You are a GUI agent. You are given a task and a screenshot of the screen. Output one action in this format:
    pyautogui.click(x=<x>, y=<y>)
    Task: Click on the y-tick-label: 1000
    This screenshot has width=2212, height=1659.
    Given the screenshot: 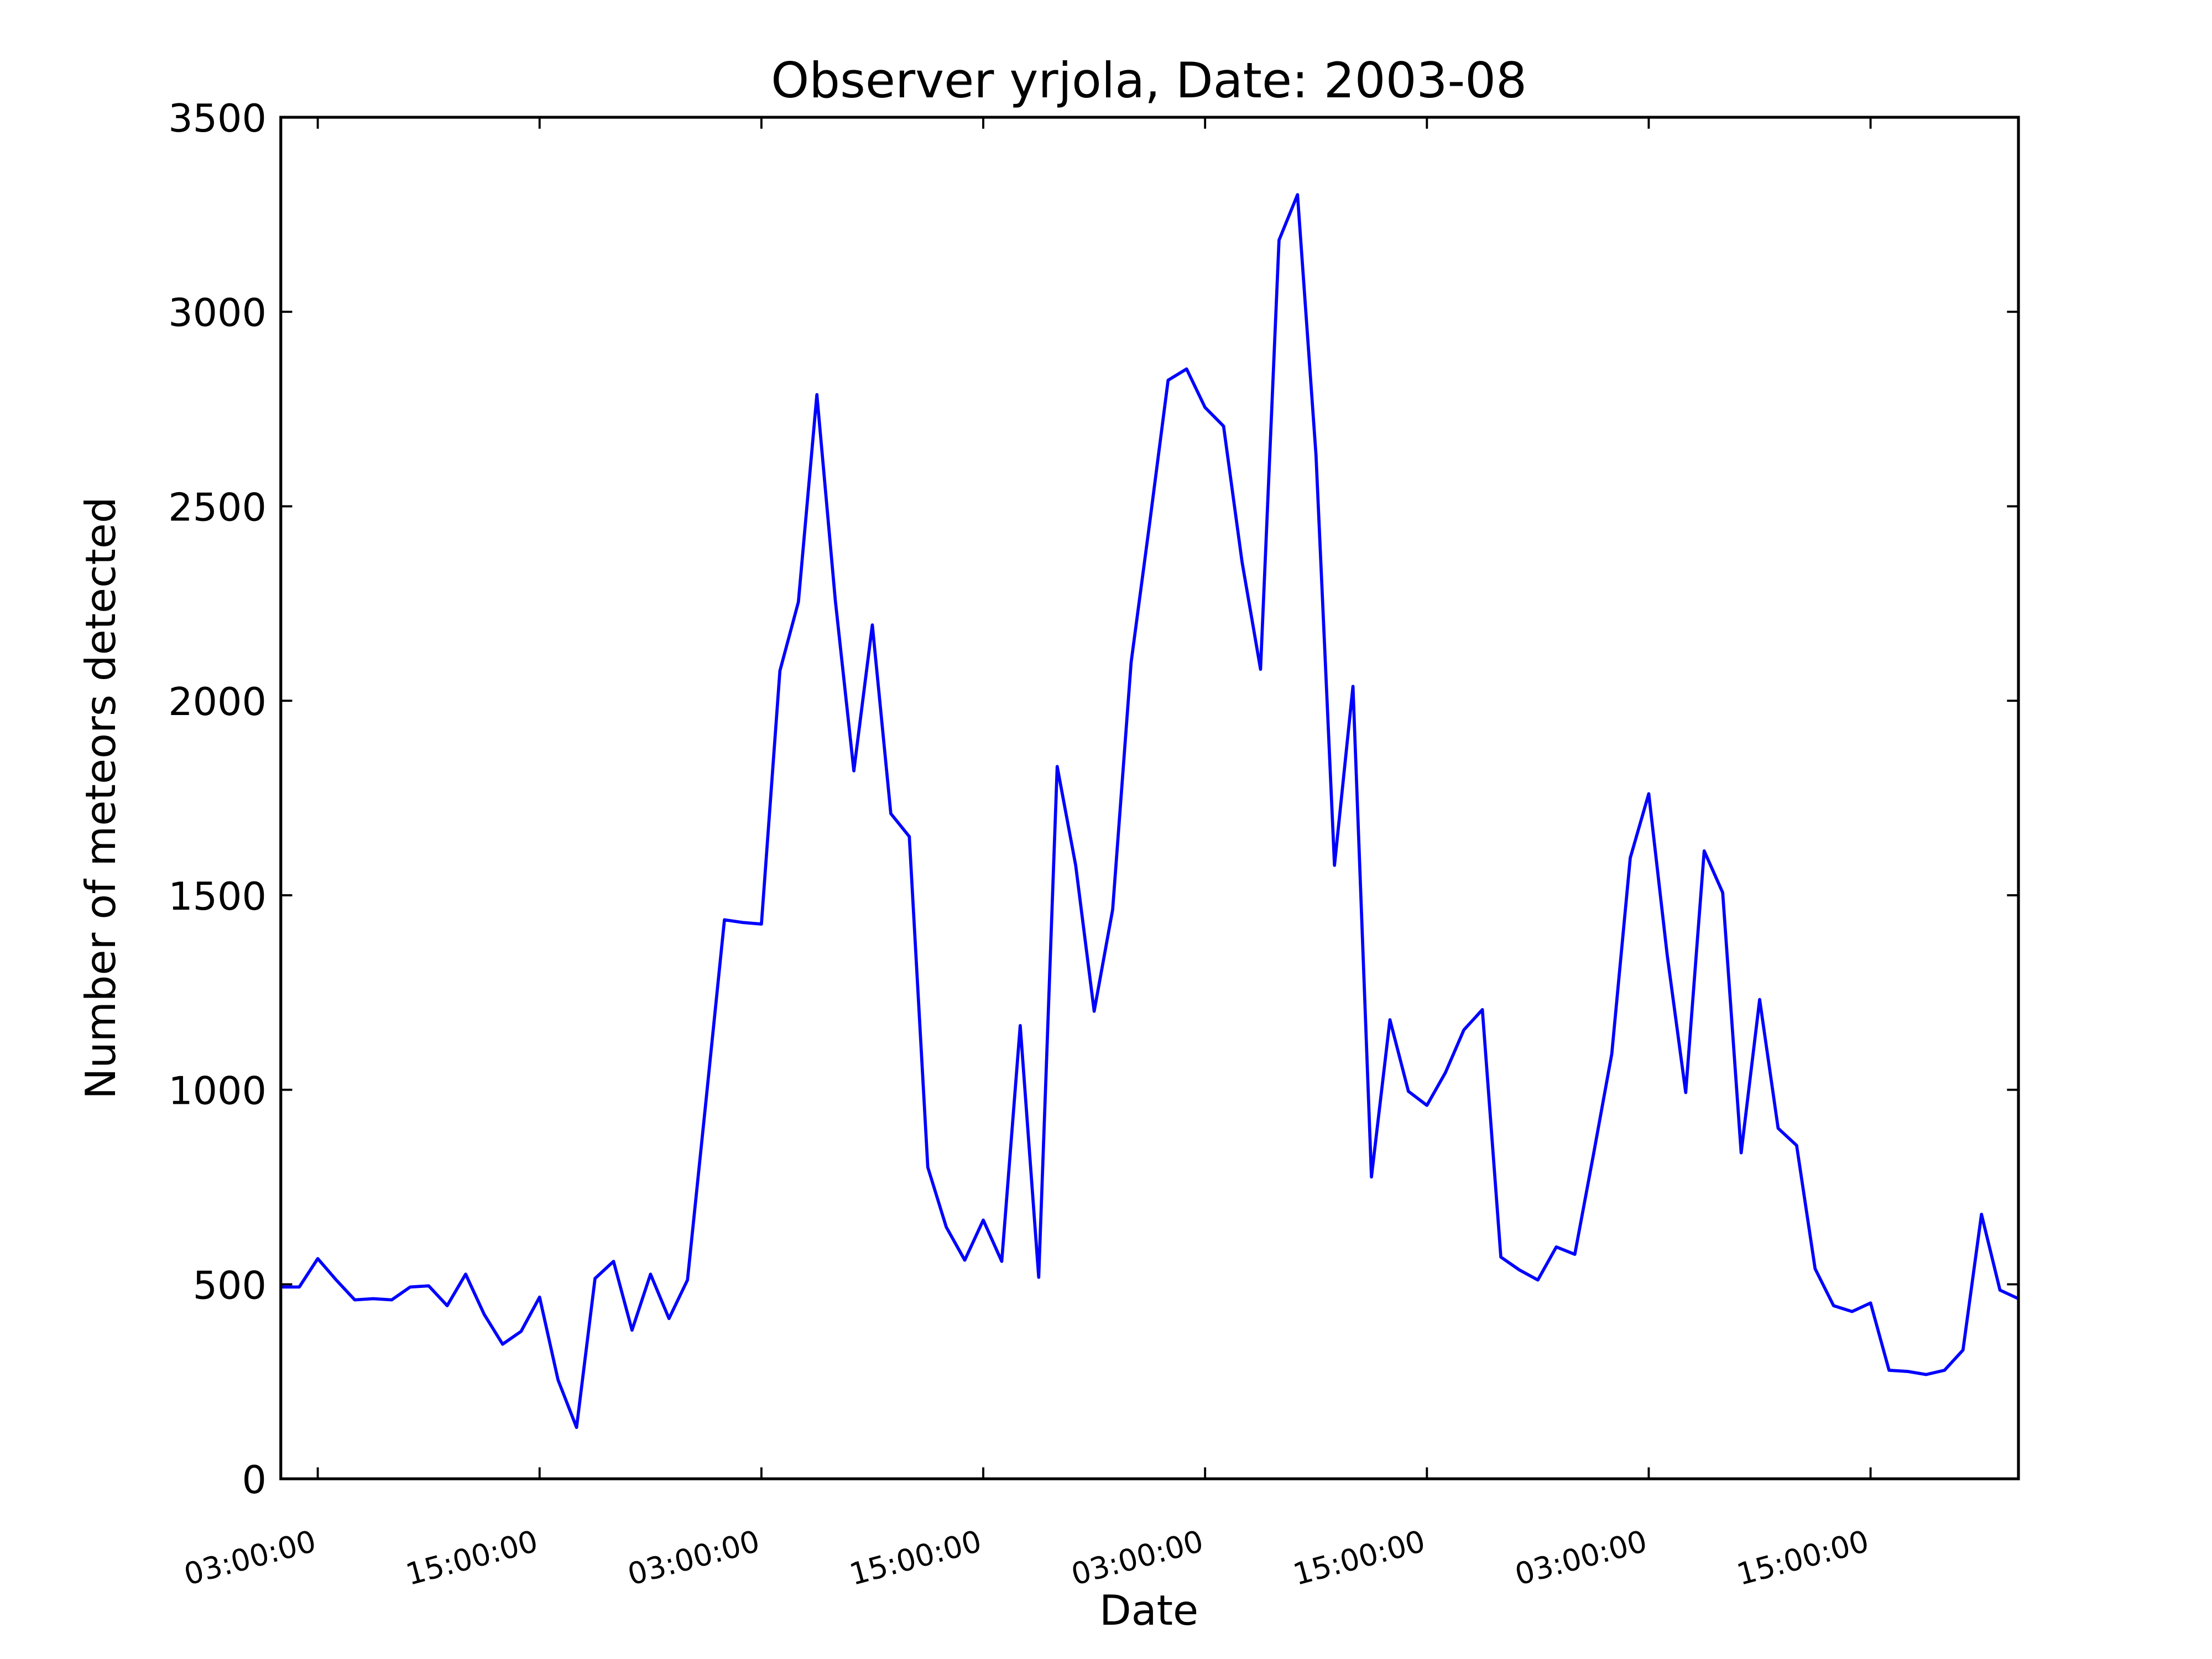 What is the action you would take?
    pyautogui.click(x=218, y=1092)
    